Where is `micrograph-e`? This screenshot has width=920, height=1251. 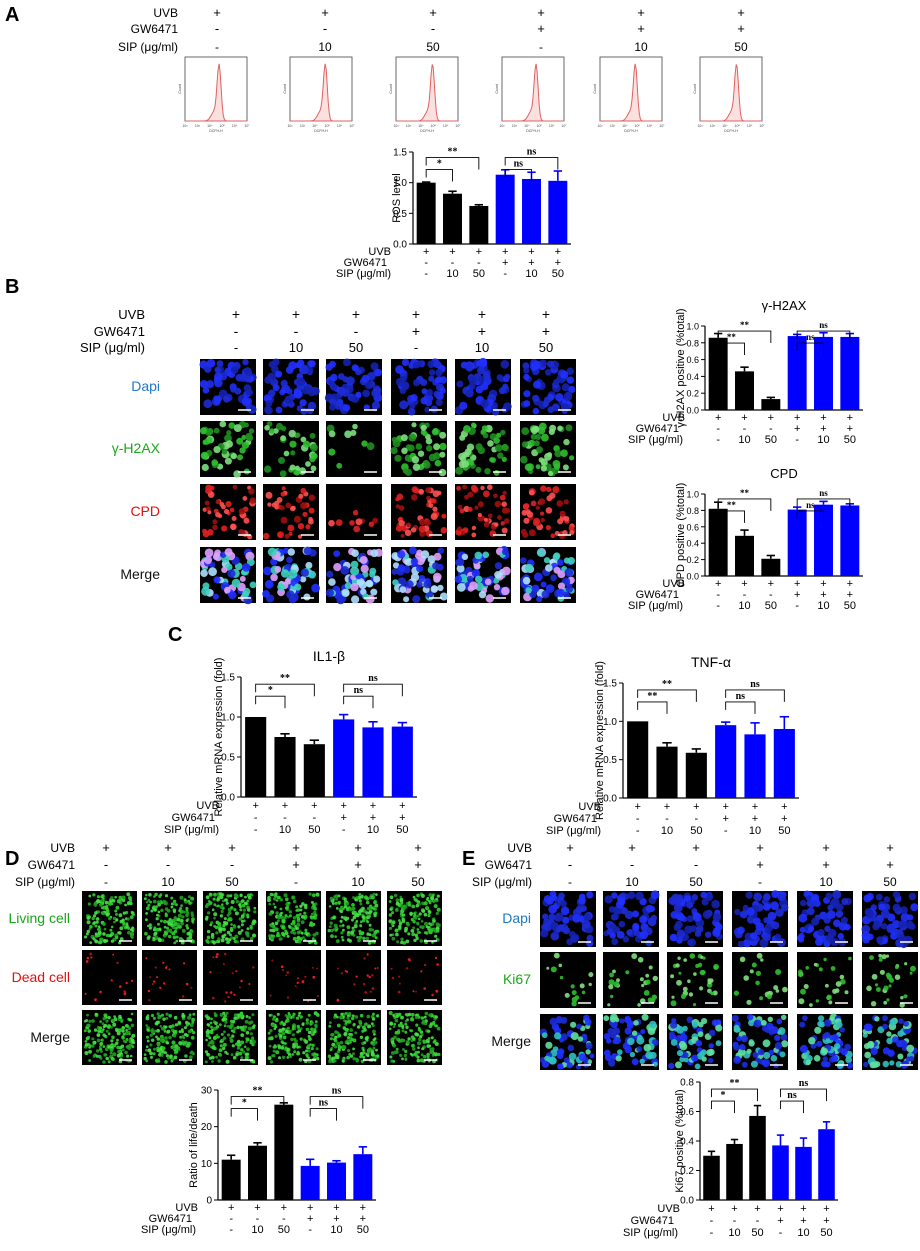 micrograph-e is located at coordinates (567, 1042).